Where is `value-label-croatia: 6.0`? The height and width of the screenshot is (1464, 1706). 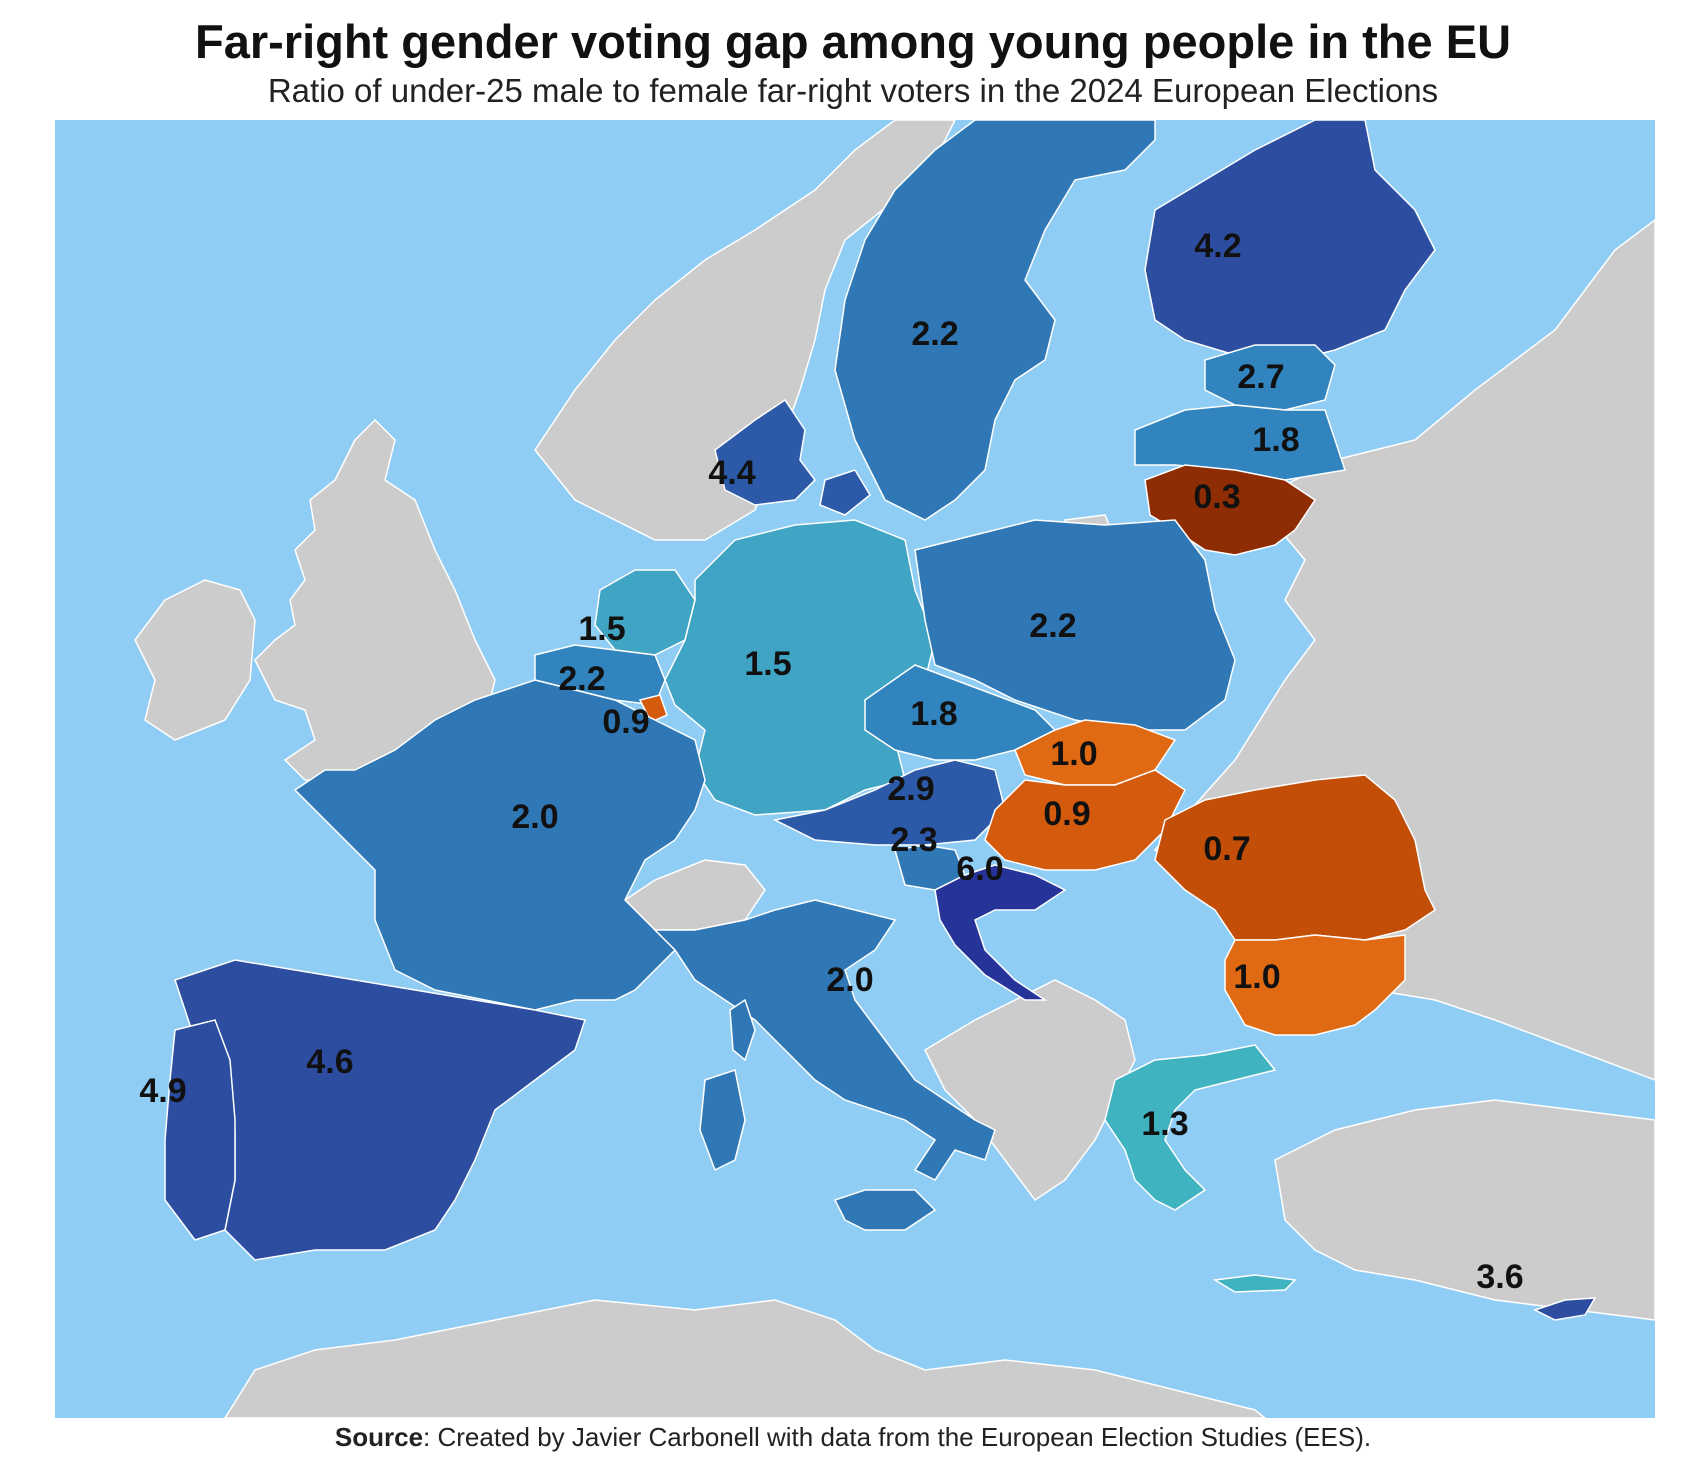 value-label-croatia: 6.0 is located at coordinates (979, 869).